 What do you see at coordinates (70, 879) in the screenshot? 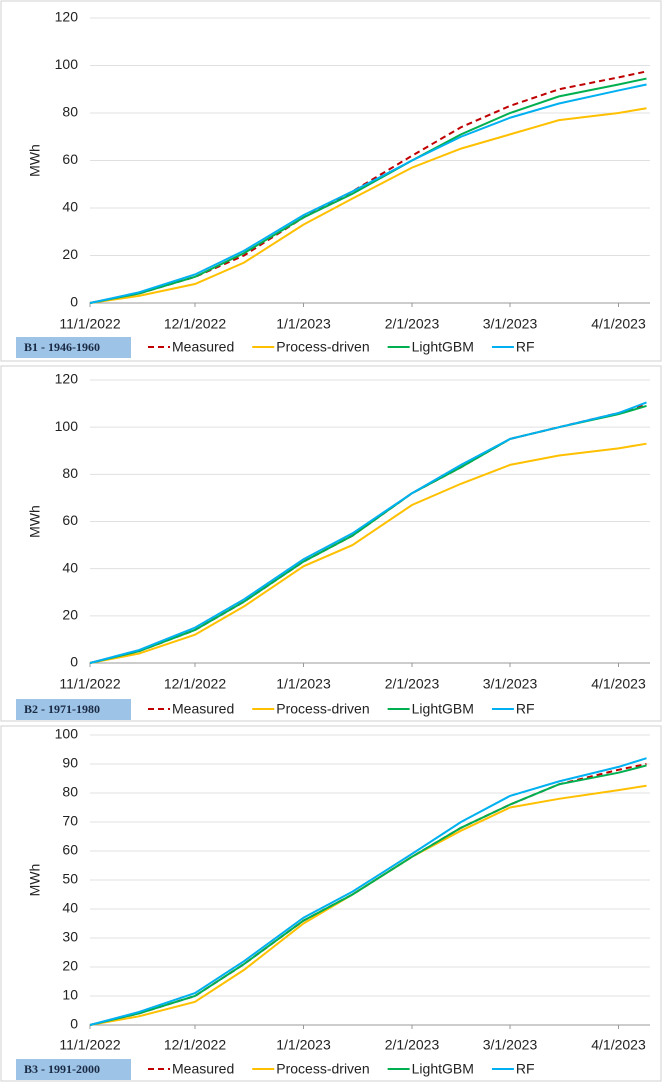
I see `y-tick-label: 50` at bounding box center [70, 879].